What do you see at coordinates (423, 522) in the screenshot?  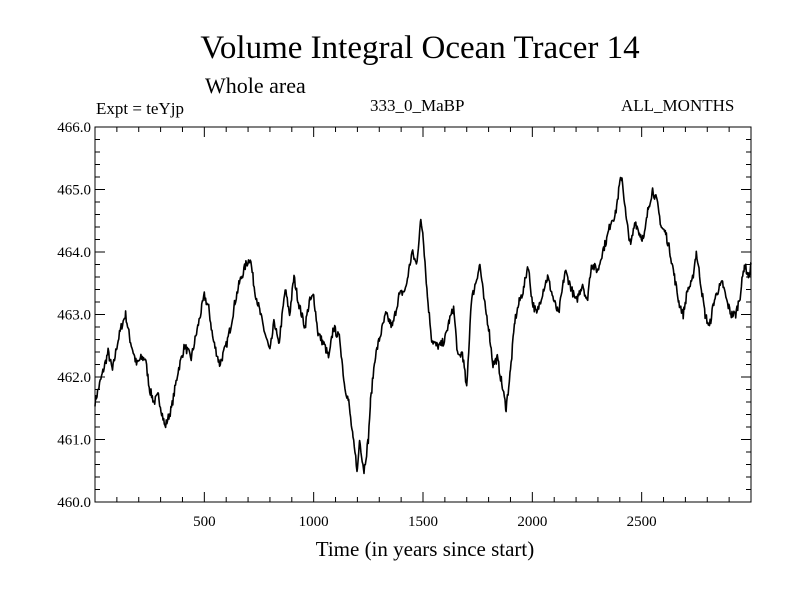 I see `x-tick-label: 1500` at bounding box center [423, 522].